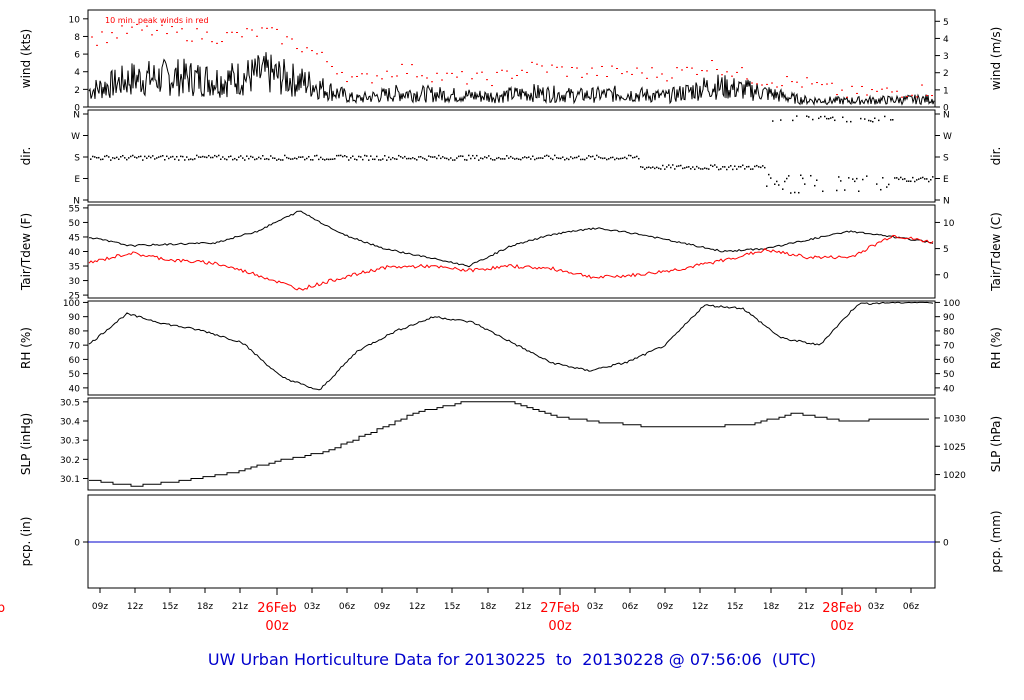 Image resolution: width=1024 pixels, height=700 pixels. I want to click on day-label-date: 26Feb, so click(277, 608).